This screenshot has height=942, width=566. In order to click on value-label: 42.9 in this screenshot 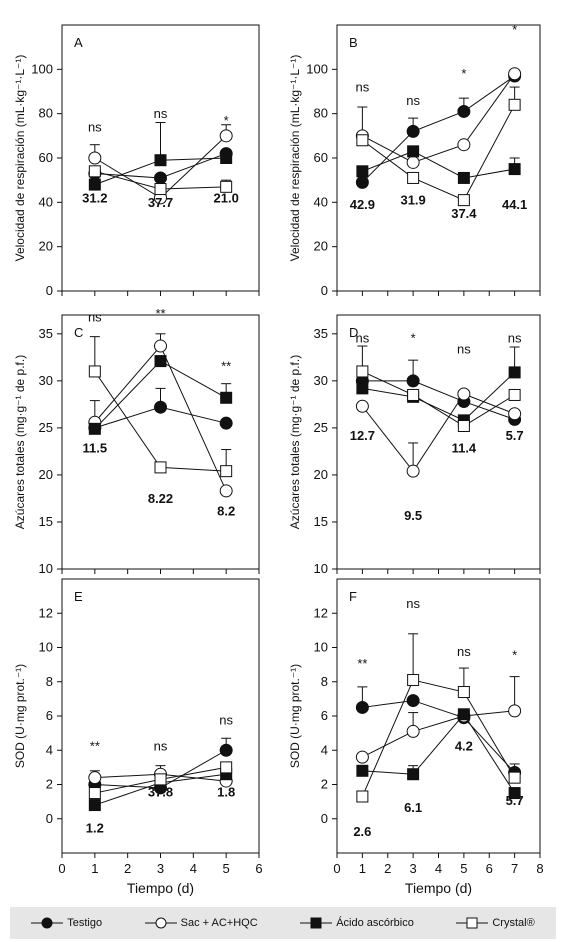, I will do `click(362, 204)`.